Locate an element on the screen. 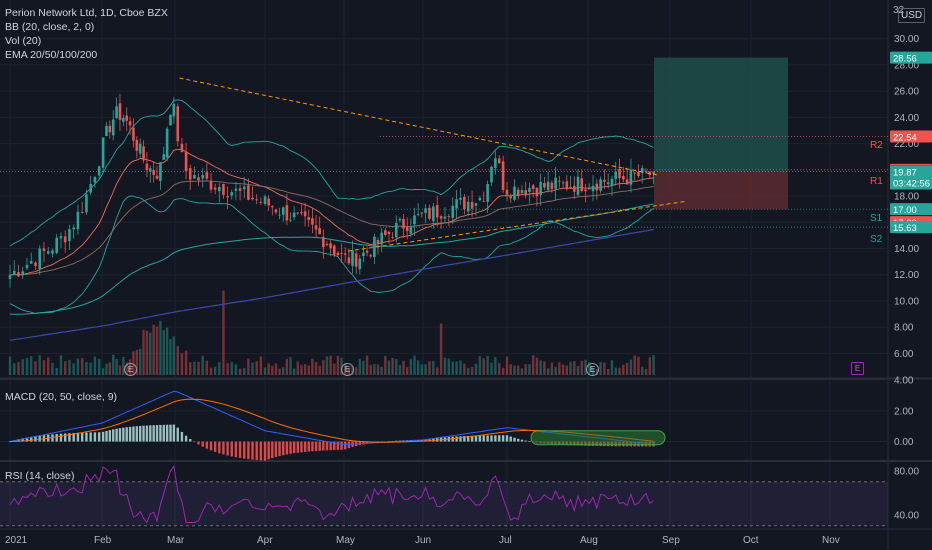  time-tick-label: Mar is located at coordinates (176, 540).